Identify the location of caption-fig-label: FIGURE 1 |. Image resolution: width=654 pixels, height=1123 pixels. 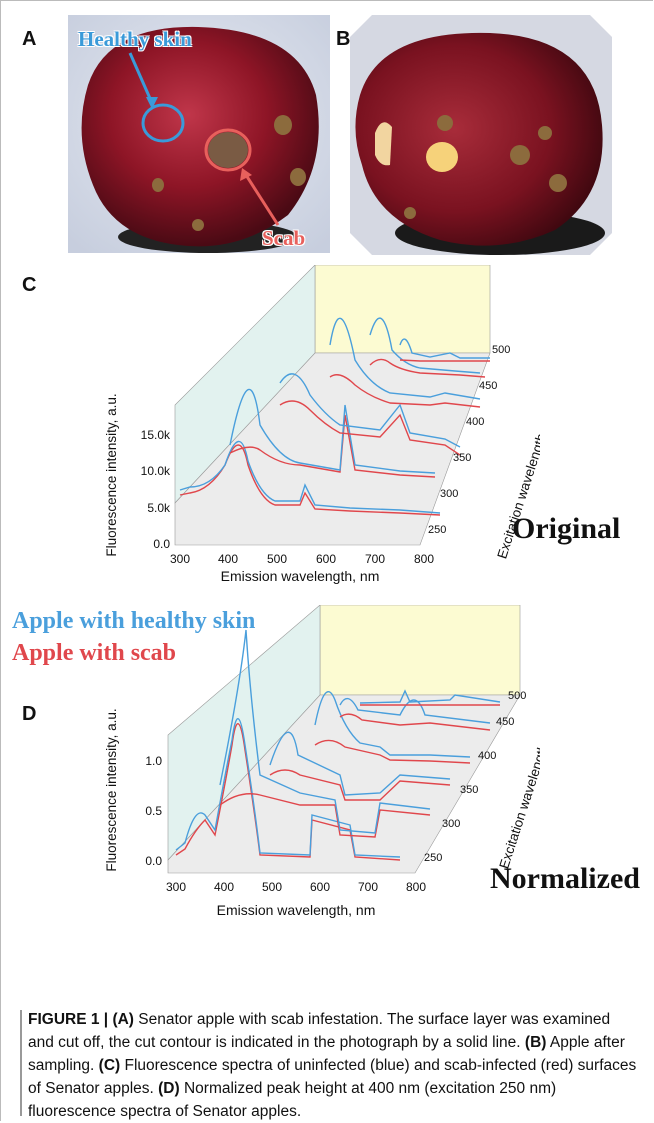
(70, 1019).